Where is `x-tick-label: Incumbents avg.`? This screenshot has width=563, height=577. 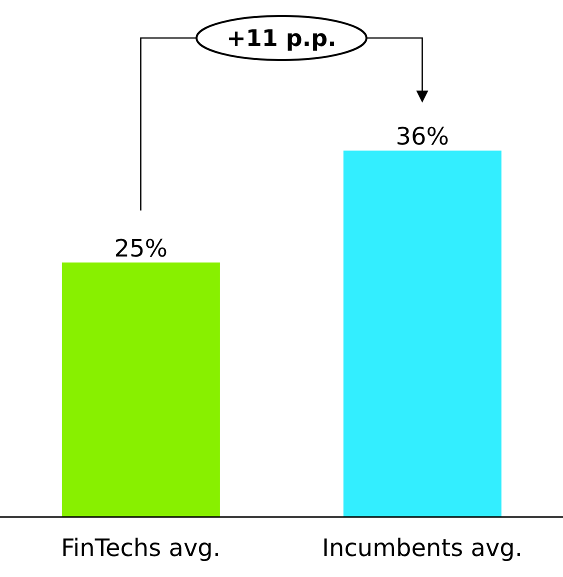 x-tick-label: Incumbents avg. is located at coordinates (422, 548).